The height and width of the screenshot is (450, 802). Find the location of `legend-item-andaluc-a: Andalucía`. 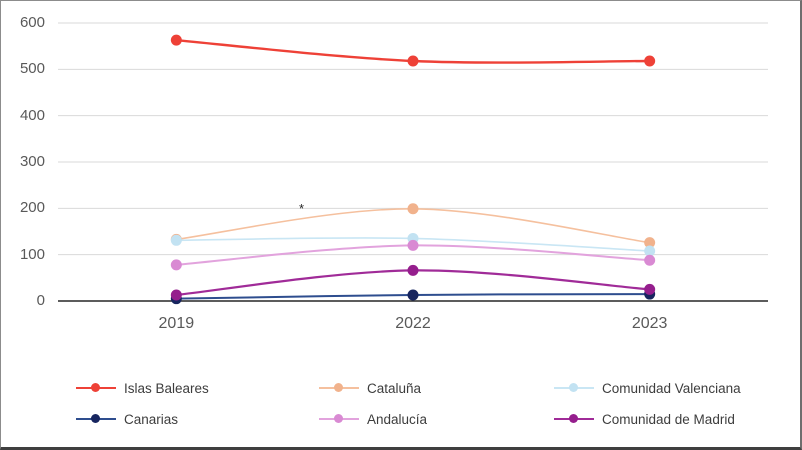

legend-item-andaluc-a: Andalucía is located at coordinates (373, 419).